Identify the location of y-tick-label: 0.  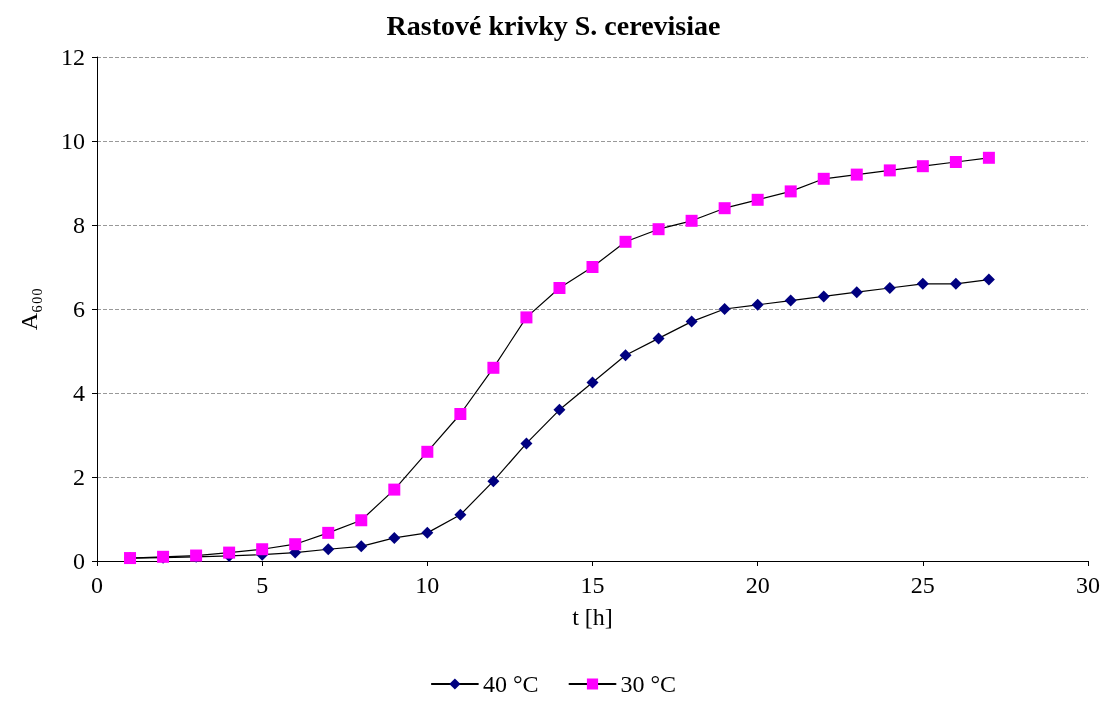
(79, 561).